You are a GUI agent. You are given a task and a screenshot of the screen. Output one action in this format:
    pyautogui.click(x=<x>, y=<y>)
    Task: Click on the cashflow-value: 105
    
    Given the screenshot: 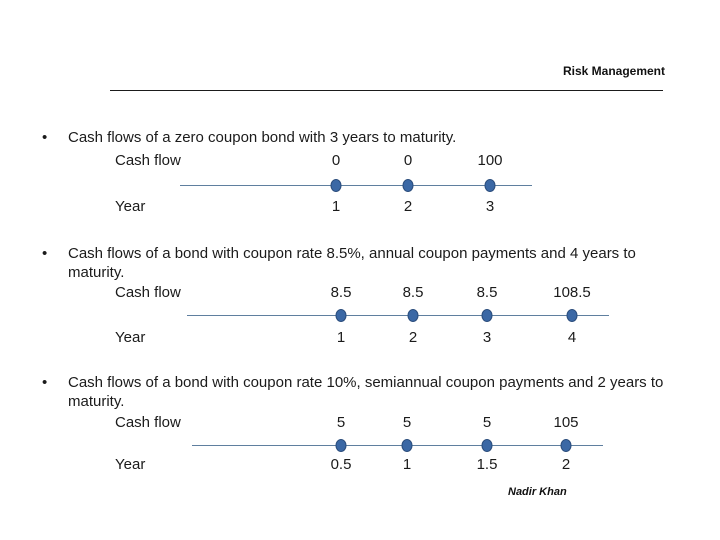 What is the action you would take?
    pyautogui.click(x=566, y=422)
    